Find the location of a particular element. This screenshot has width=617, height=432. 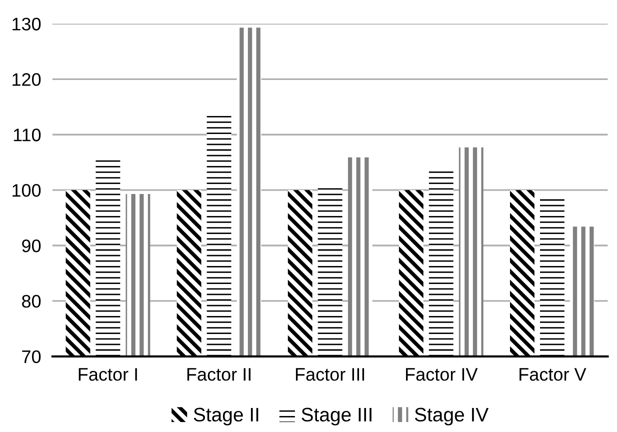

y-tick-label: 90 is located at coordinates (31, 245).